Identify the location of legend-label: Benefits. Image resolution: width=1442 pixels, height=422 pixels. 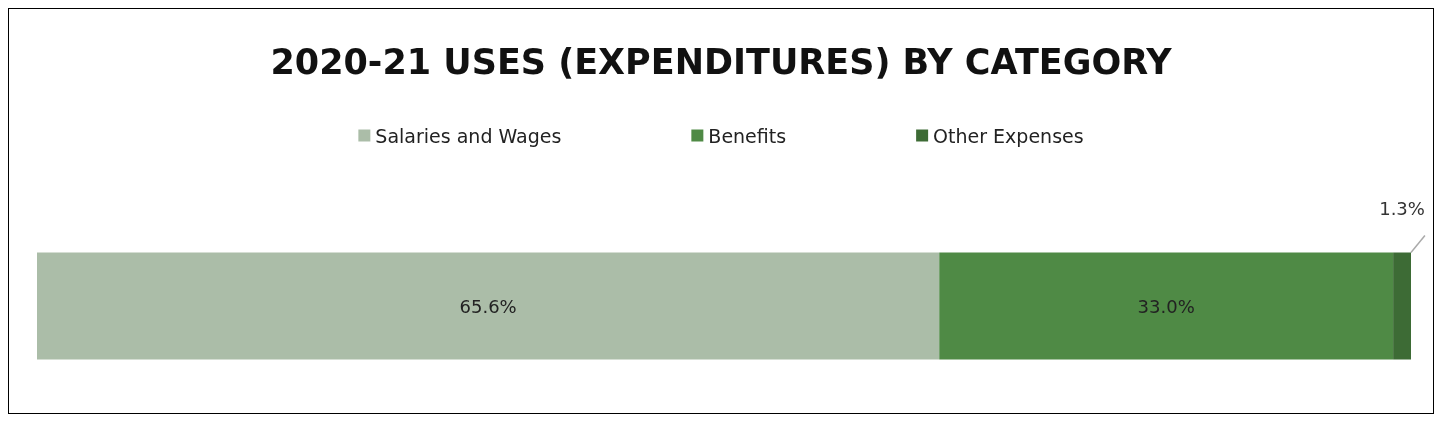
(747, 135).